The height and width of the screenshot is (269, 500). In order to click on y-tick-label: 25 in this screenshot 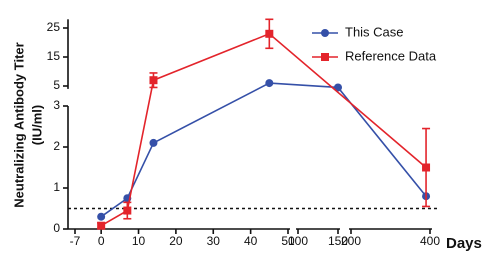, I will do `click(54, 27)`.